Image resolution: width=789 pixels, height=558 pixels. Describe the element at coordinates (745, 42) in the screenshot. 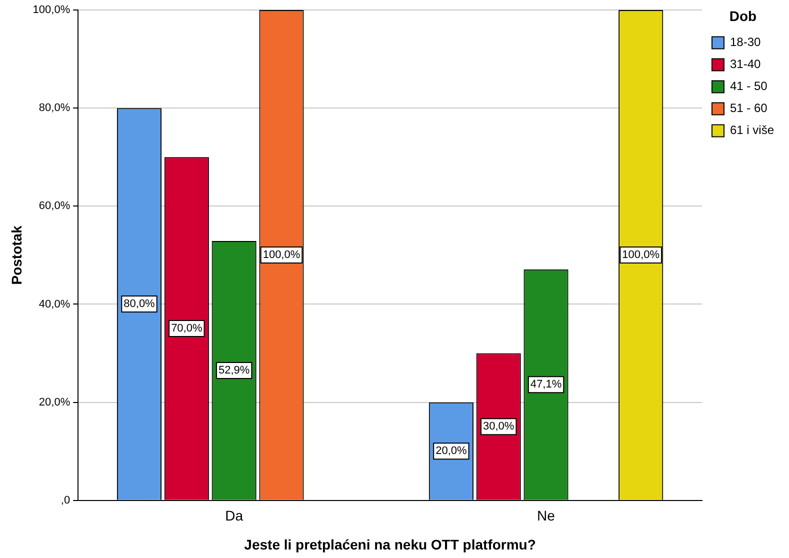

I see `legend-label: 18-30` at that location.